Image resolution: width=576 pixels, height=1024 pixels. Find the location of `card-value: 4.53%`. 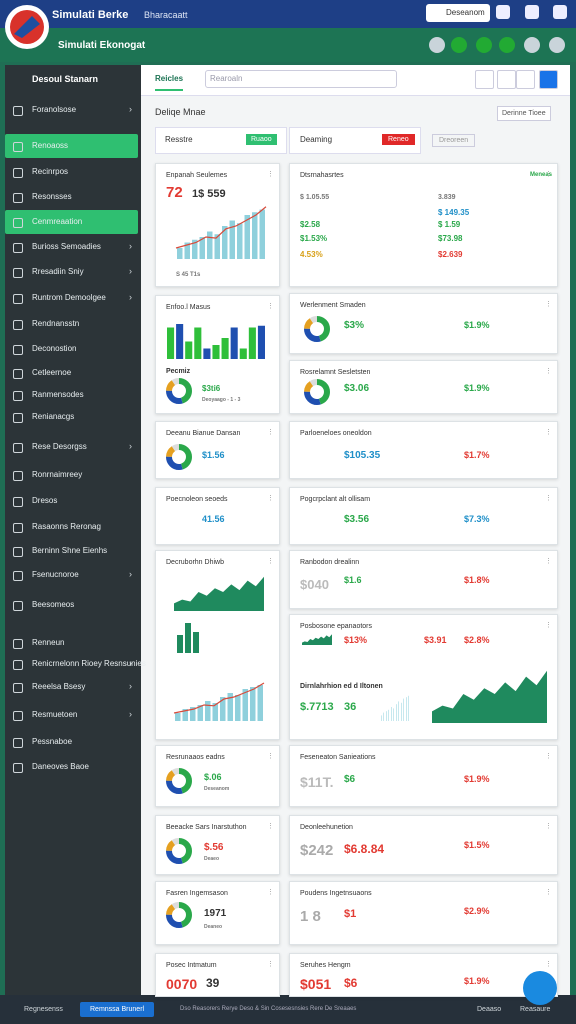

card-value: 4.53% is located at coordinates (311, 254).